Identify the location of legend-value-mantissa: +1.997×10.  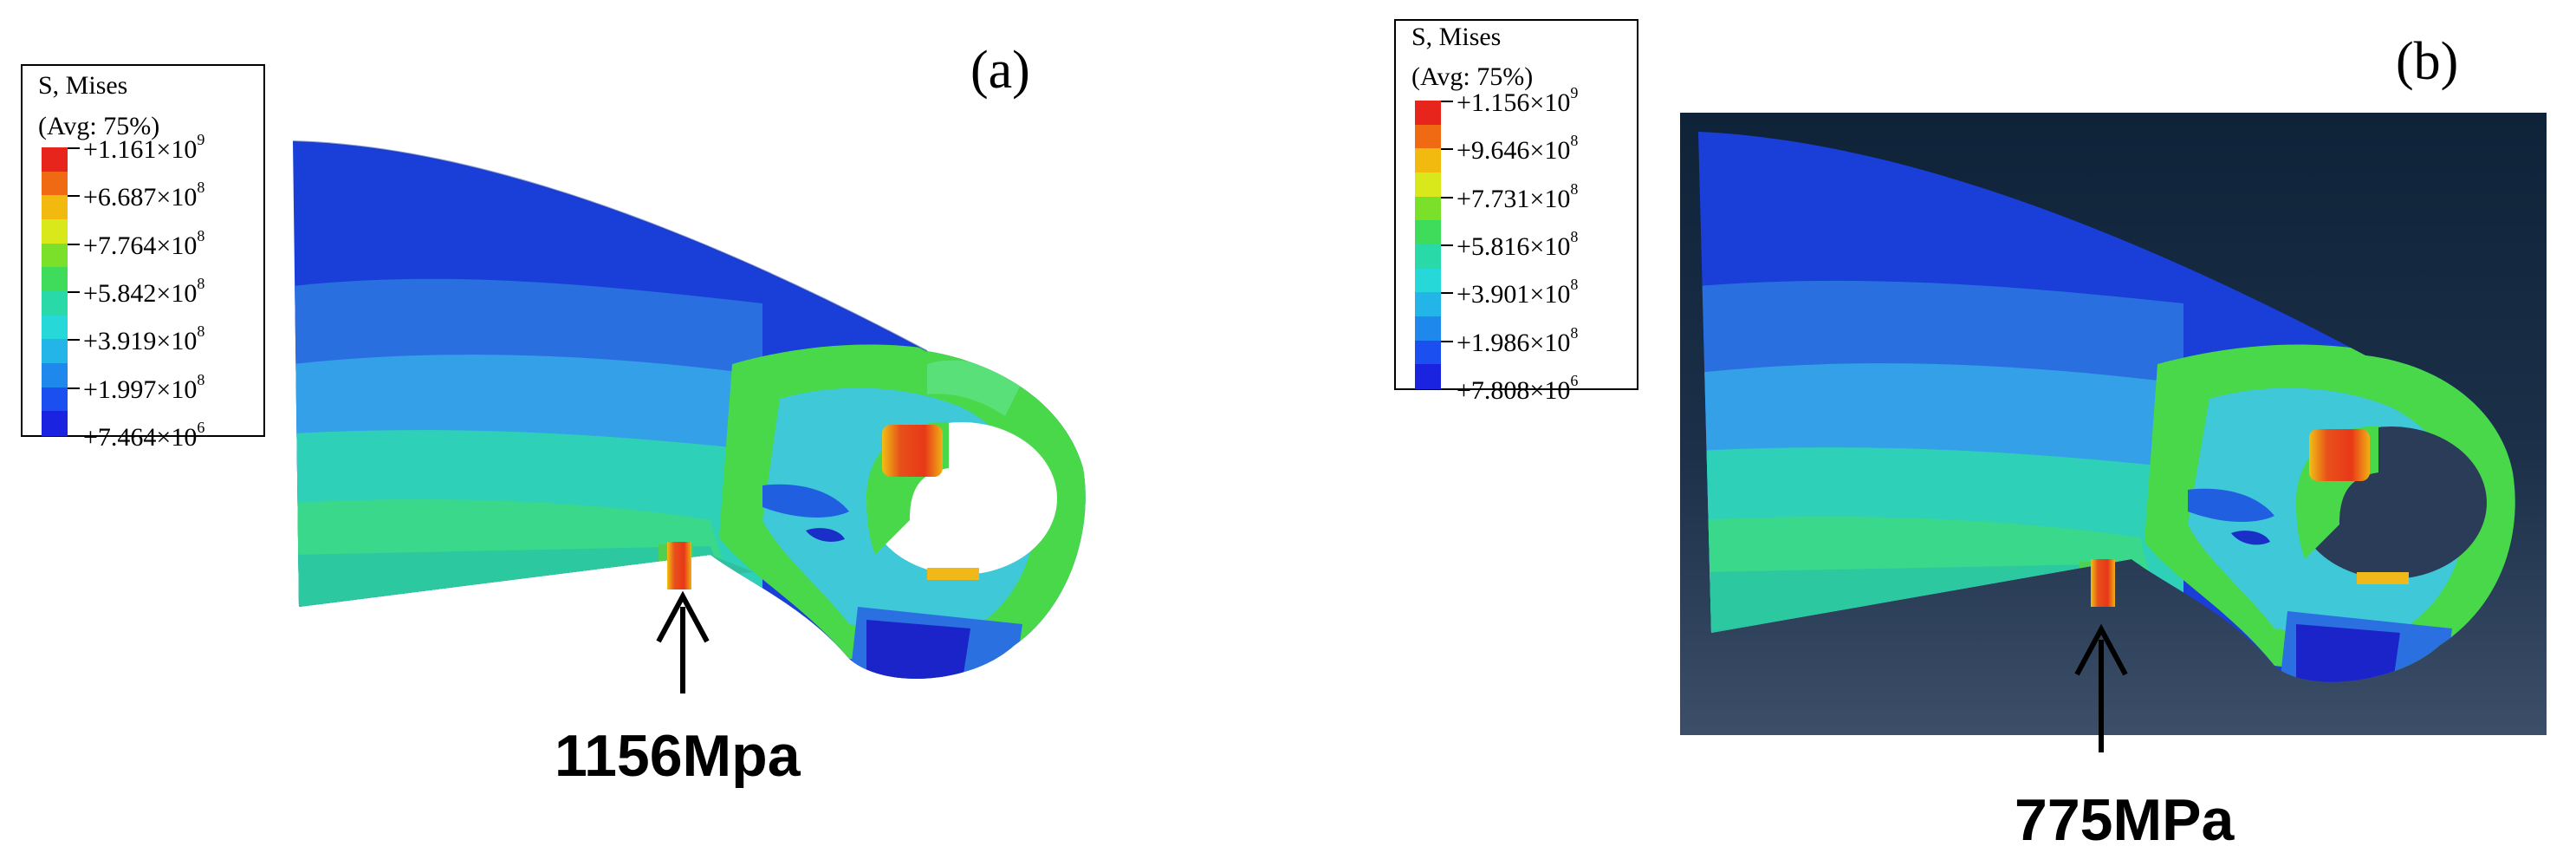
(141, 389).